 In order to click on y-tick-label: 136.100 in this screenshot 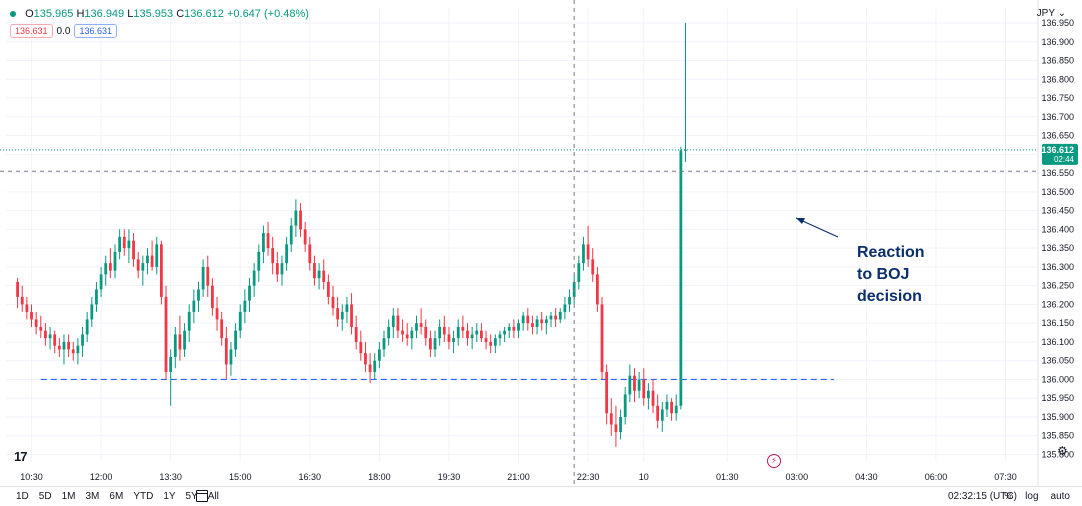, I will do `click(1057, 342)`.